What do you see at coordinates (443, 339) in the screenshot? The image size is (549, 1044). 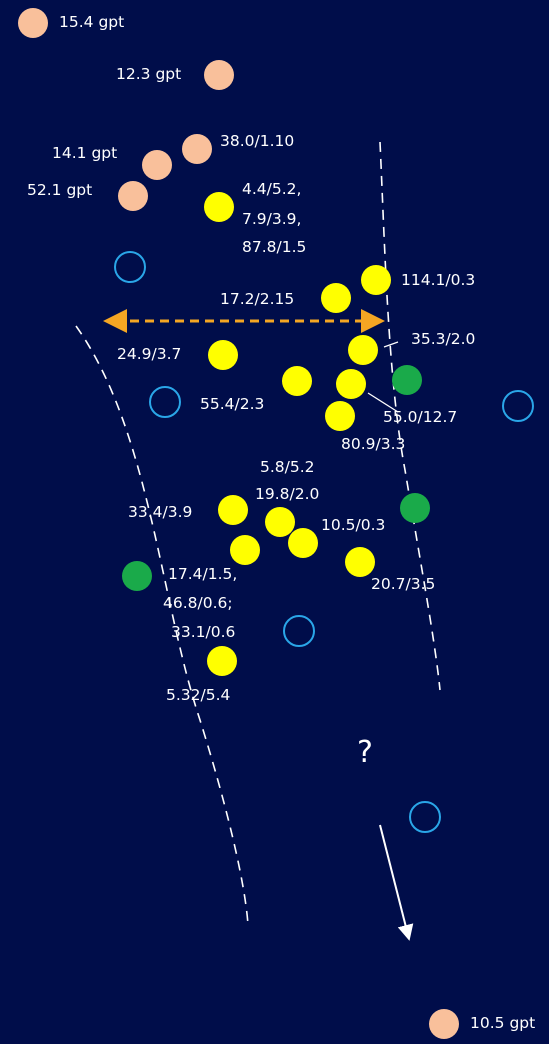 I see `sample-label: 35.3/2.0` at bounding box center [443, 339].